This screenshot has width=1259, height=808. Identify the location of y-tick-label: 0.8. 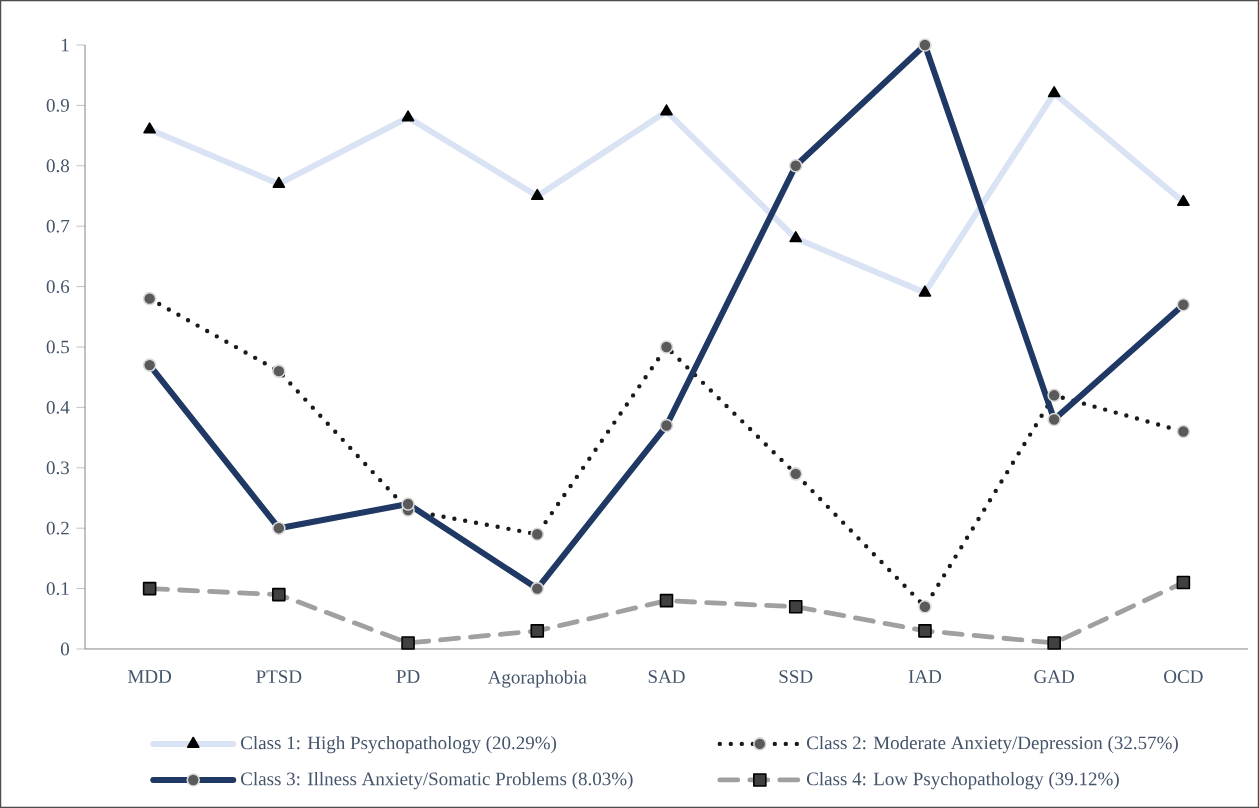
(58, 166).